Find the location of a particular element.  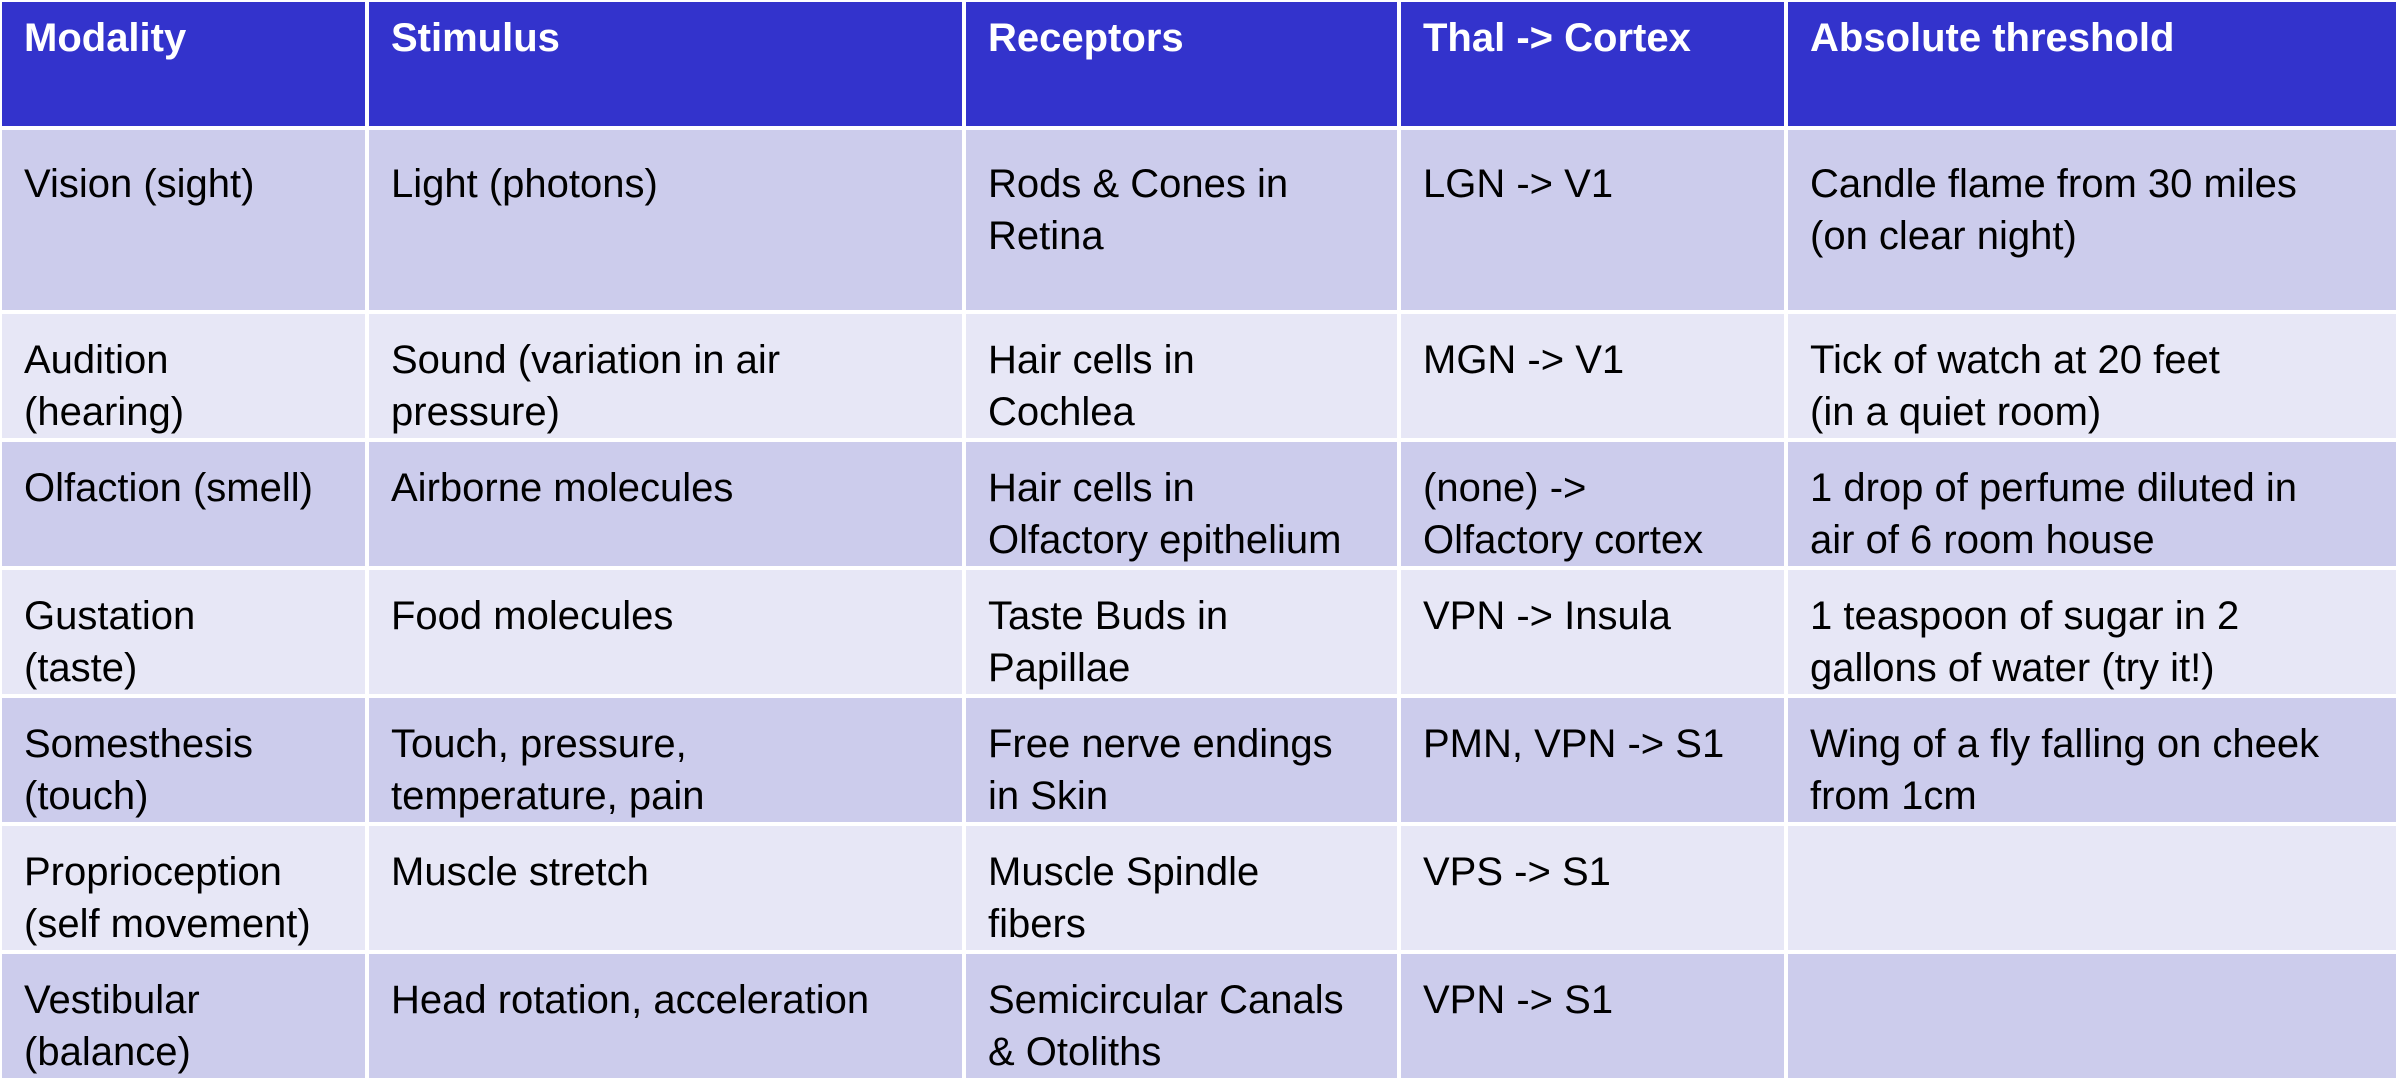

cell-text-line: Cochlea is located at coordinates (1061, 412).